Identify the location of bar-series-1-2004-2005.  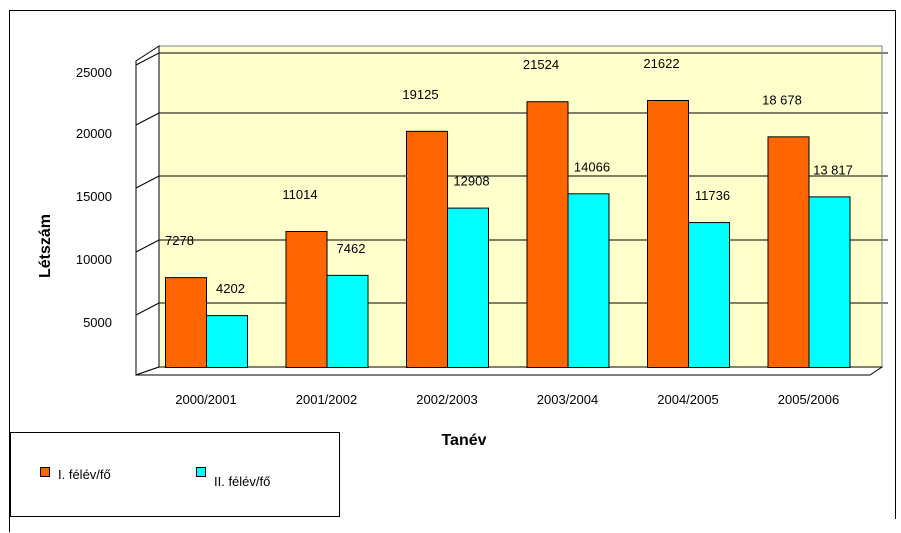
(668, 234).